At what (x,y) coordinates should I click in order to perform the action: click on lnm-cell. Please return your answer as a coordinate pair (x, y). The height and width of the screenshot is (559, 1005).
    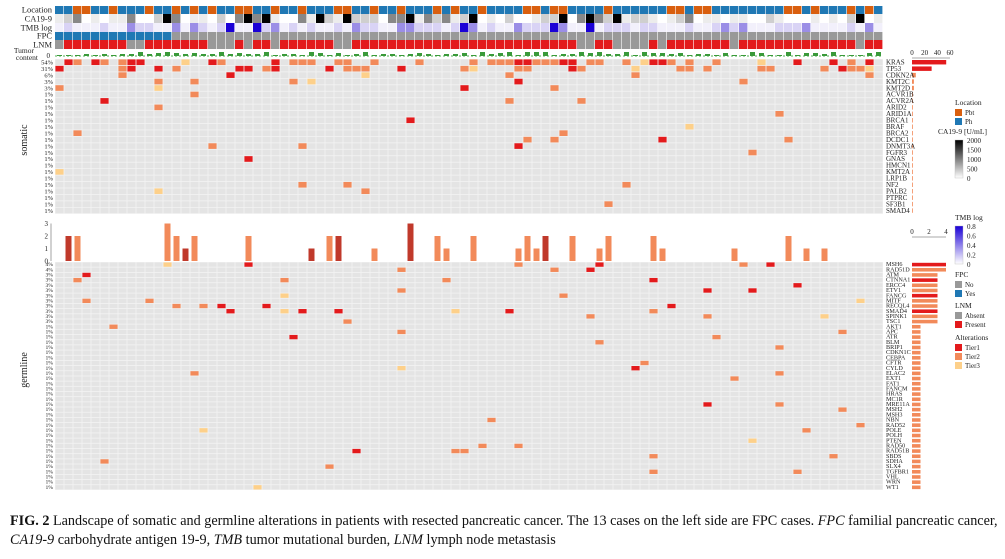
    Looking at the image, I should click on (95, 44).